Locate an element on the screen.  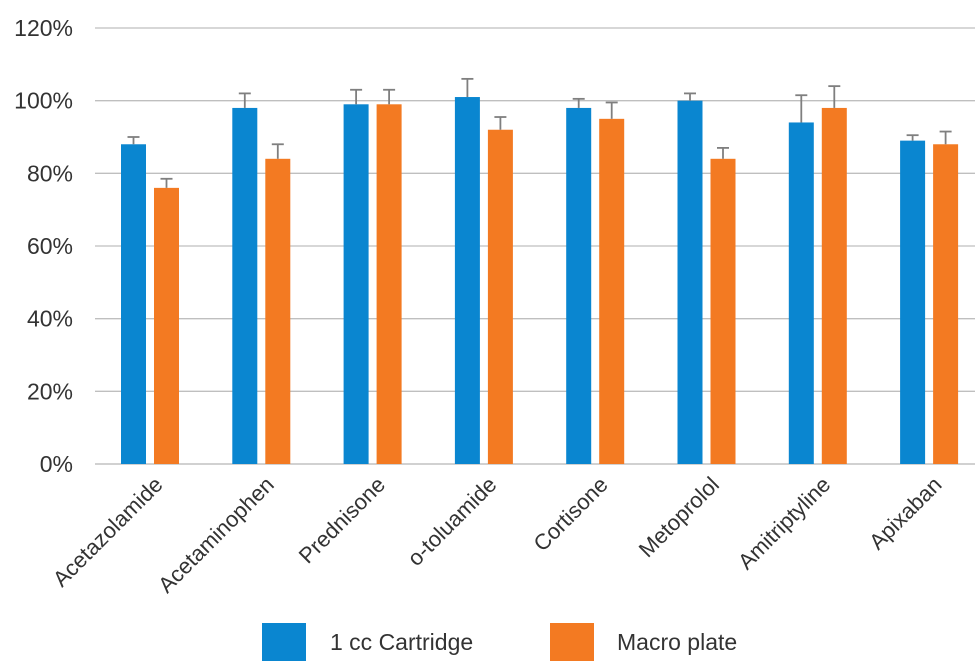
y-tick-label: 120% is located at coordinates (43, 28).